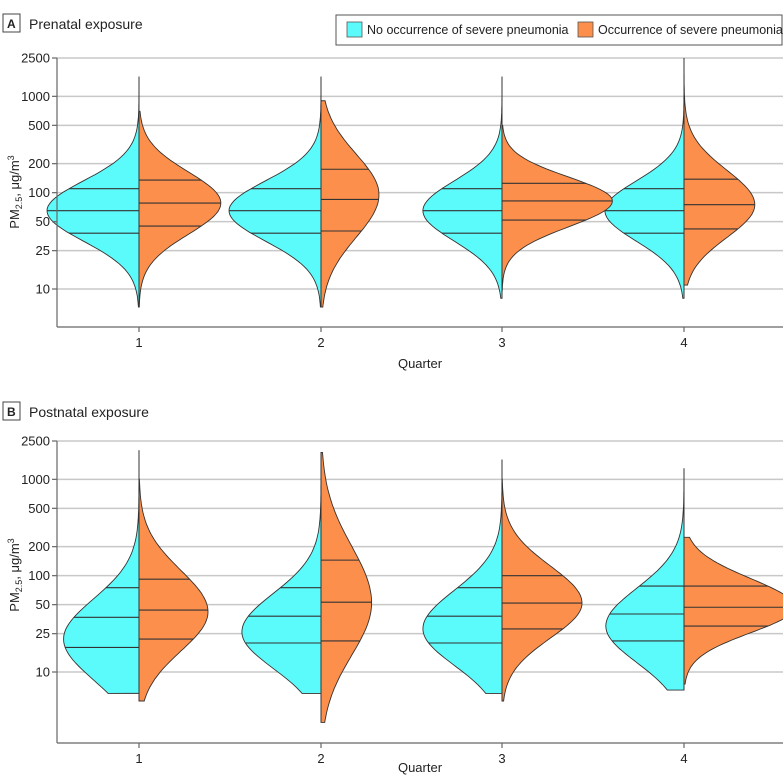 This screenshot has height=781, width=783. I want to click on legend-swatch-no-occurrence, so click(354, 29).